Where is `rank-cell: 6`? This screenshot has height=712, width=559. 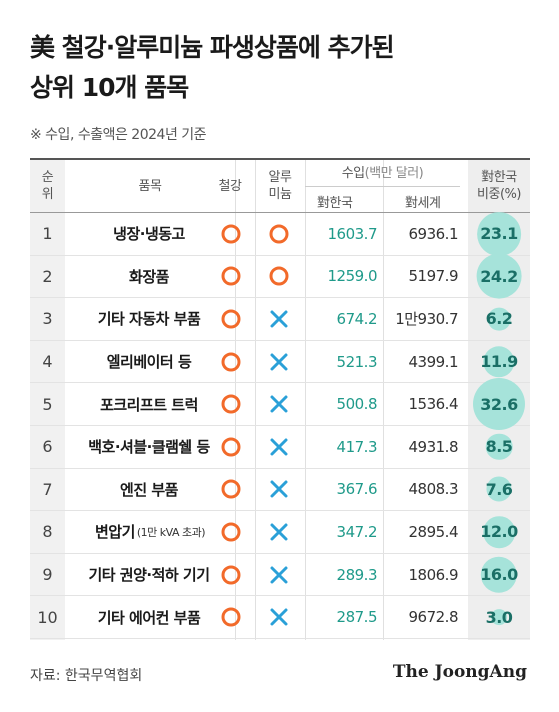 rank-cell: 6 is located at coordinates (47, 447).